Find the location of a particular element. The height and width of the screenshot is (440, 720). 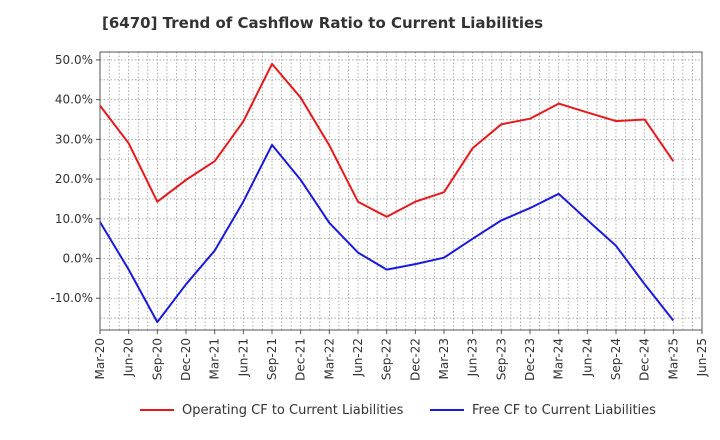

x-tick-label: Dec-22 is located at coordinates (415, 359).